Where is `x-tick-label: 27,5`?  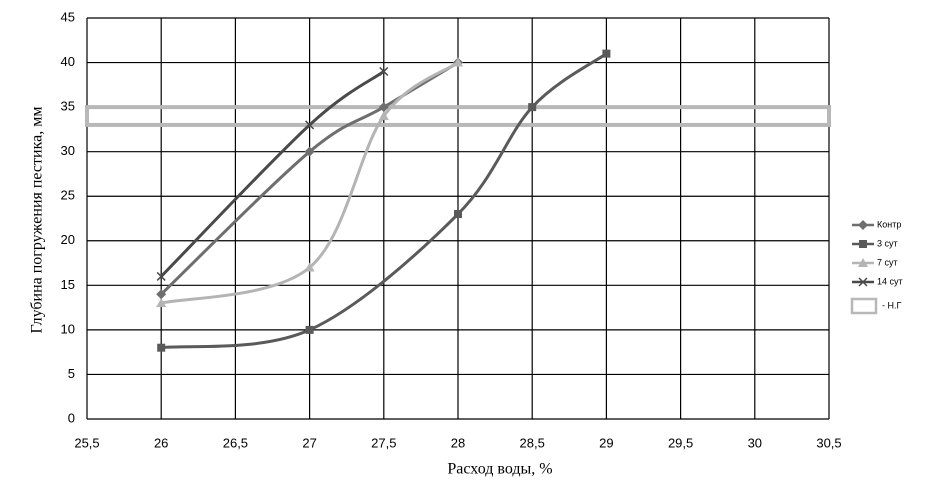
x-tick-label: 27,5 is located at coordinates (383, 442).